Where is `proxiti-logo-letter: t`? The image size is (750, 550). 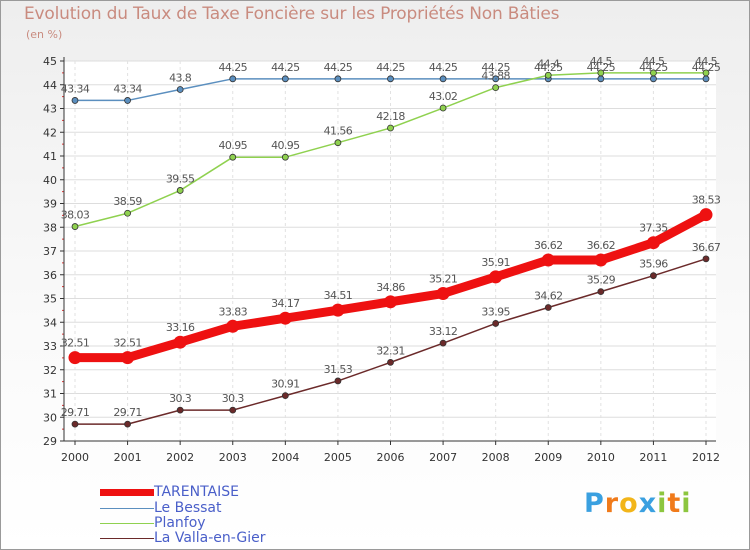 proxiti-logo-letter: t is located at coordinates (674, 503).